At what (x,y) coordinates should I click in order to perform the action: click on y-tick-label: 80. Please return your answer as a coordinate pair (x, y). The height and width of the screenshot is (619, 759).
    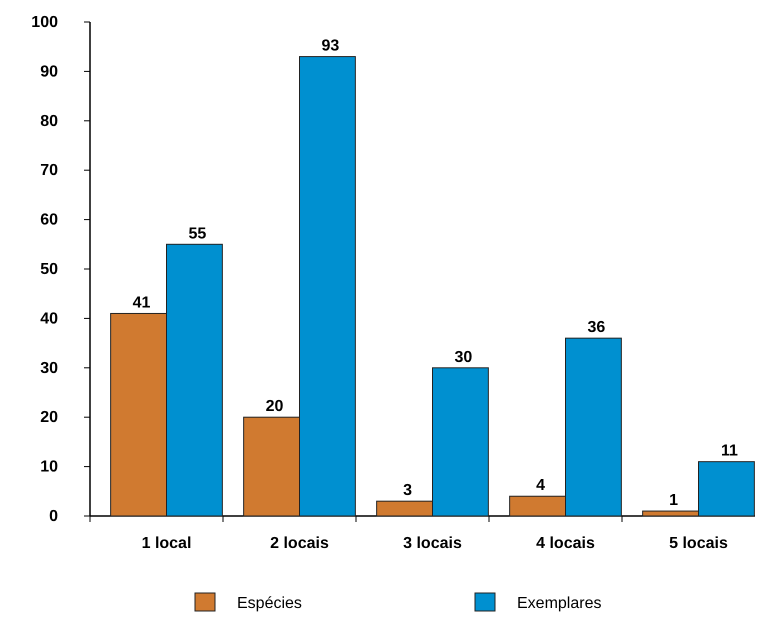
    Looking at the image, I should click on (49, 121).